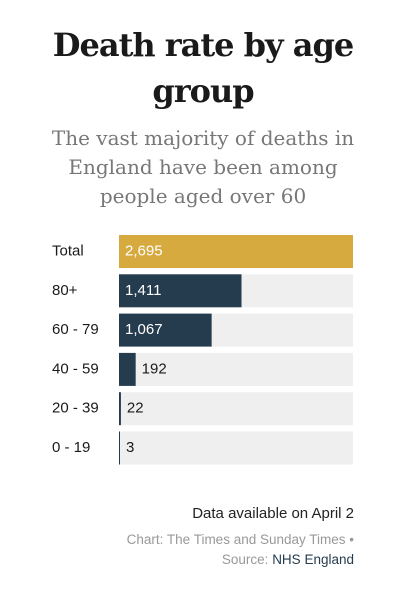 The height and width of the screenshot is (600, 406). I want to click on category-label: 80+, so click(65, 290).